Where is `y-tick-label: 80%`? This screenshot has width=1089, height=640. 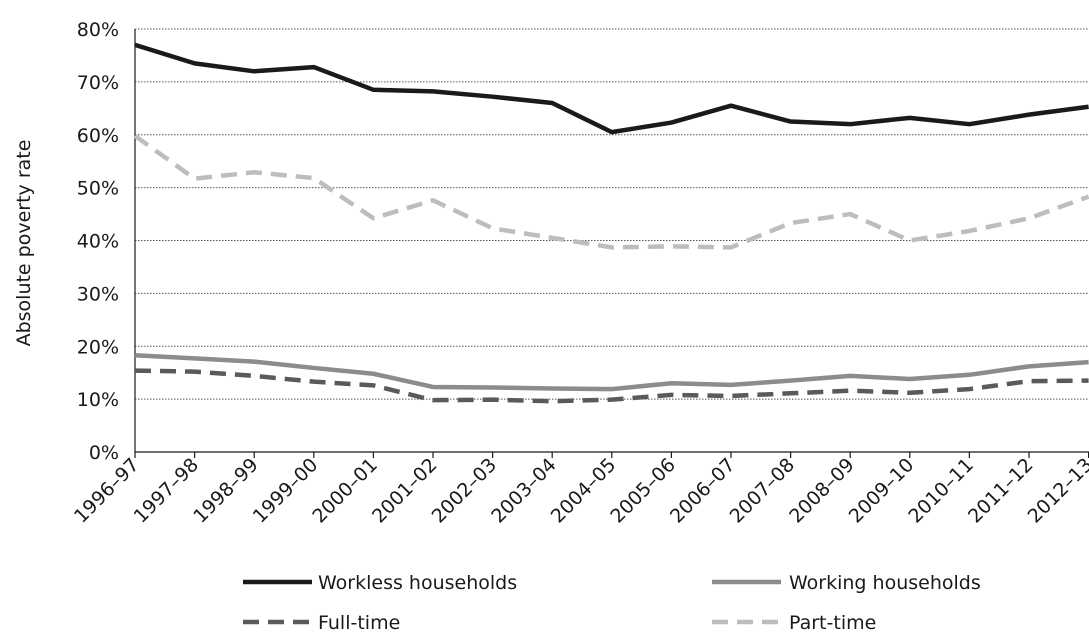
y-tick-label: 80% is located at coordinates (98, 30).